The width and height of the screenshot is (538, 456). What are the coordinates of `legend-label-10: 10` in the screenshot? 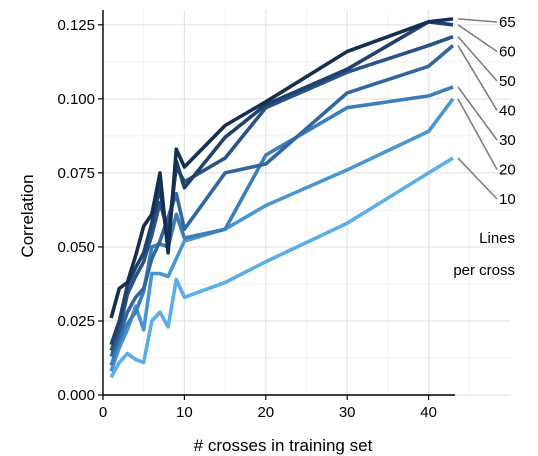 It's located at (507, 199).